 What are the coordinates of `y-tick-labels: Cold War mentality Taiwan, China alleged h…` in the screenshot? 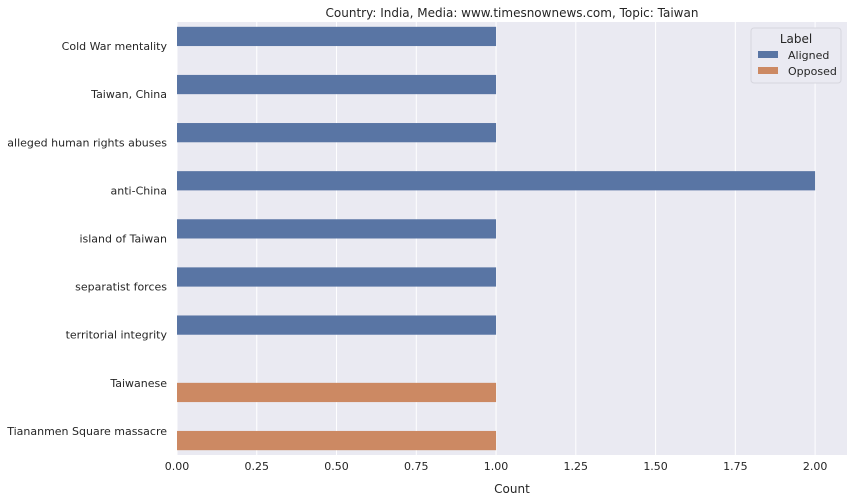 It's located at (86, 239).